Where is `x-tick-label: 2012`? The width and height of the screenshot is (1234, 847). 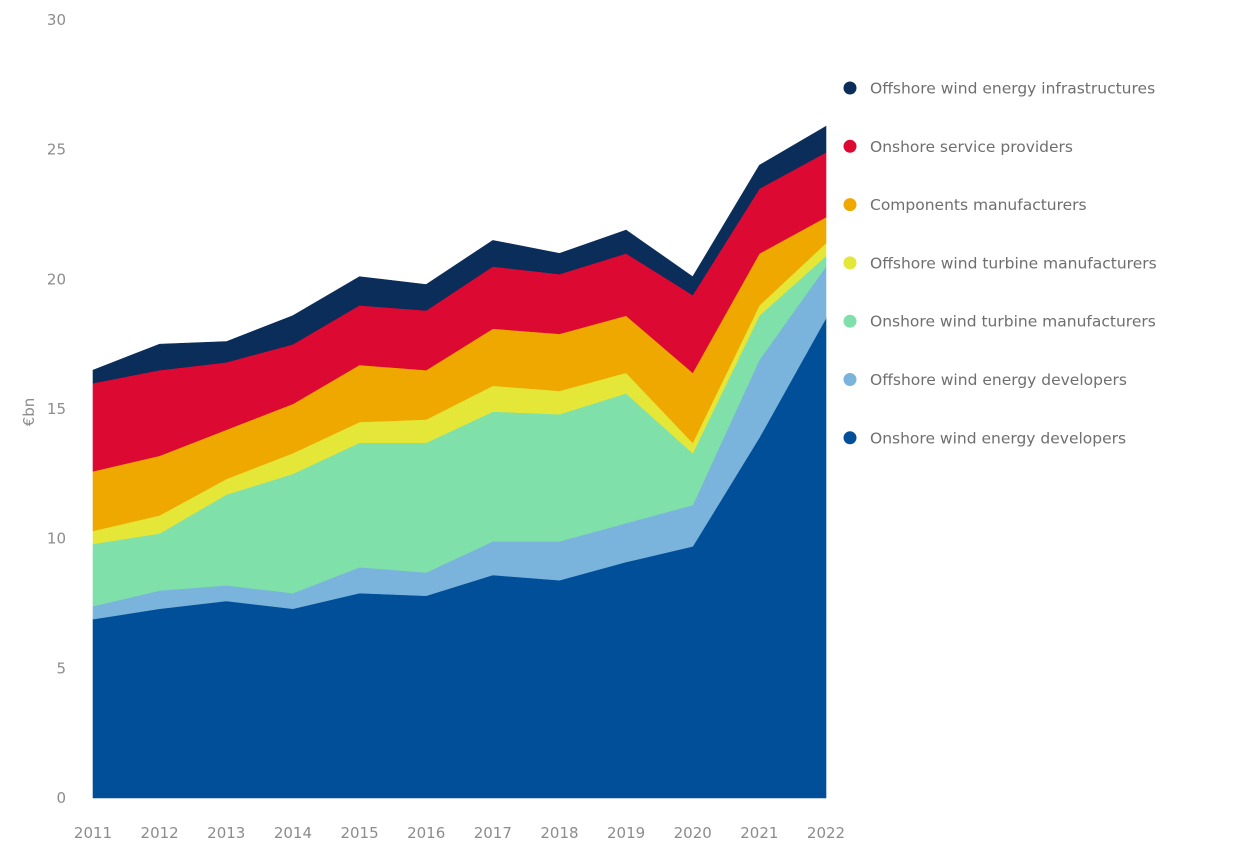 x-tick-label: 2012 is located at coordinates (160, 833).